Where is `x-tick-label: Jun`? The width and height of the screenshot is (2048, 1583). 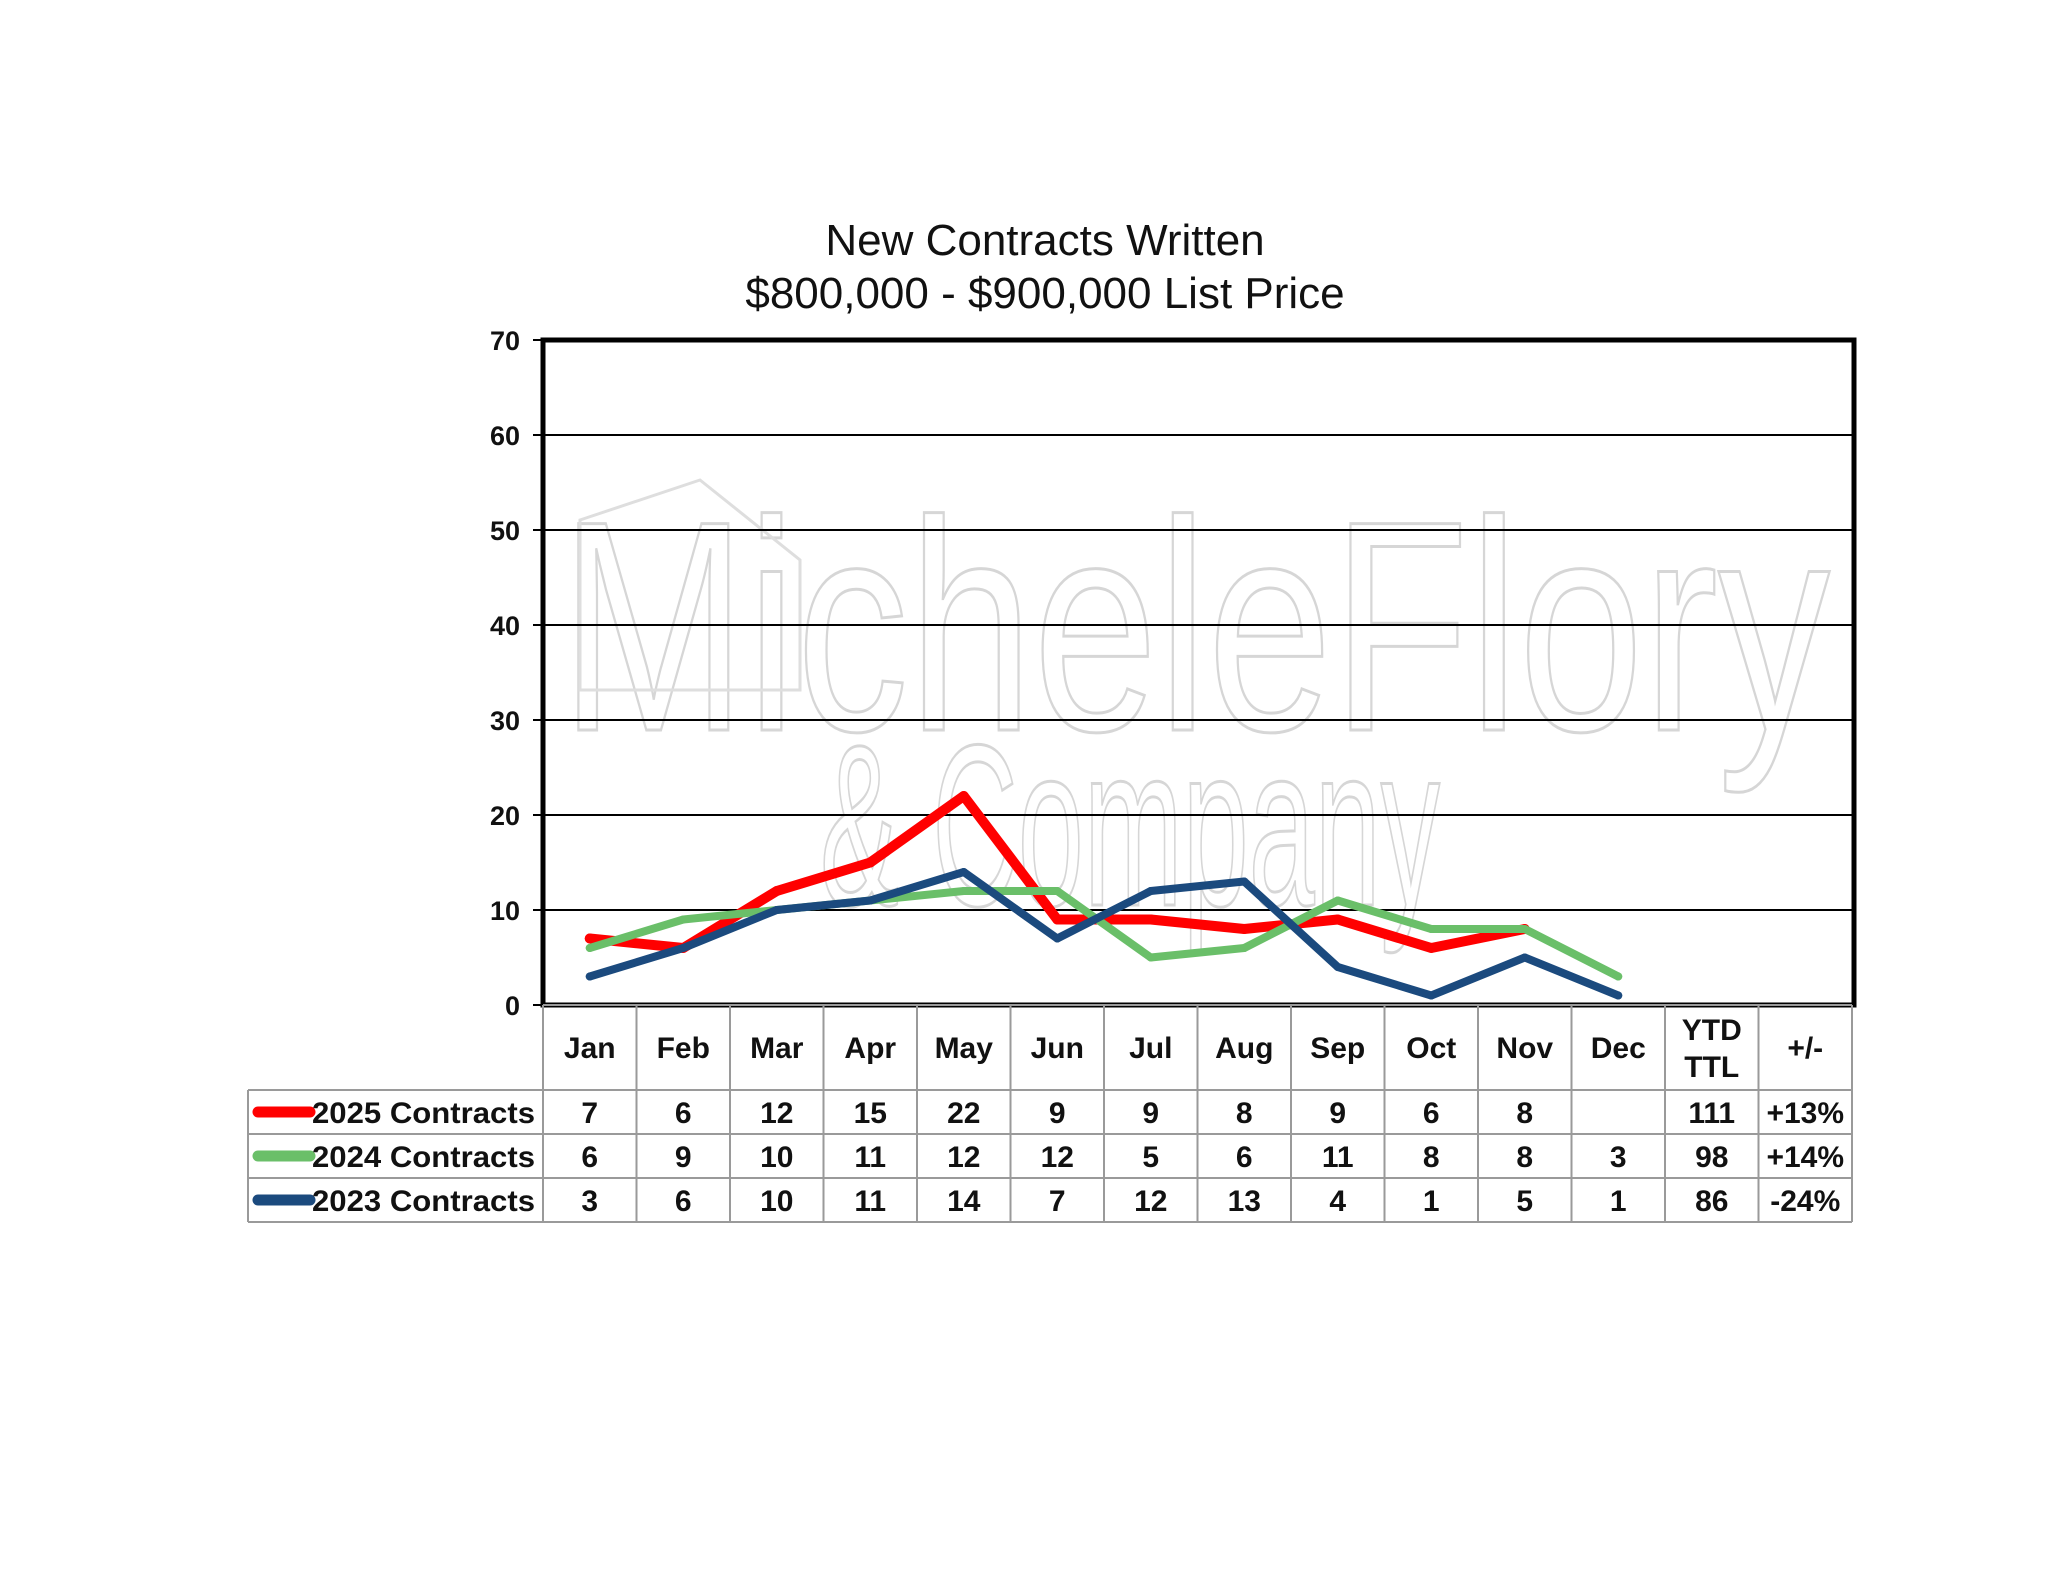
x-tick-label: Jun is located at coordinates (1057, 1048).